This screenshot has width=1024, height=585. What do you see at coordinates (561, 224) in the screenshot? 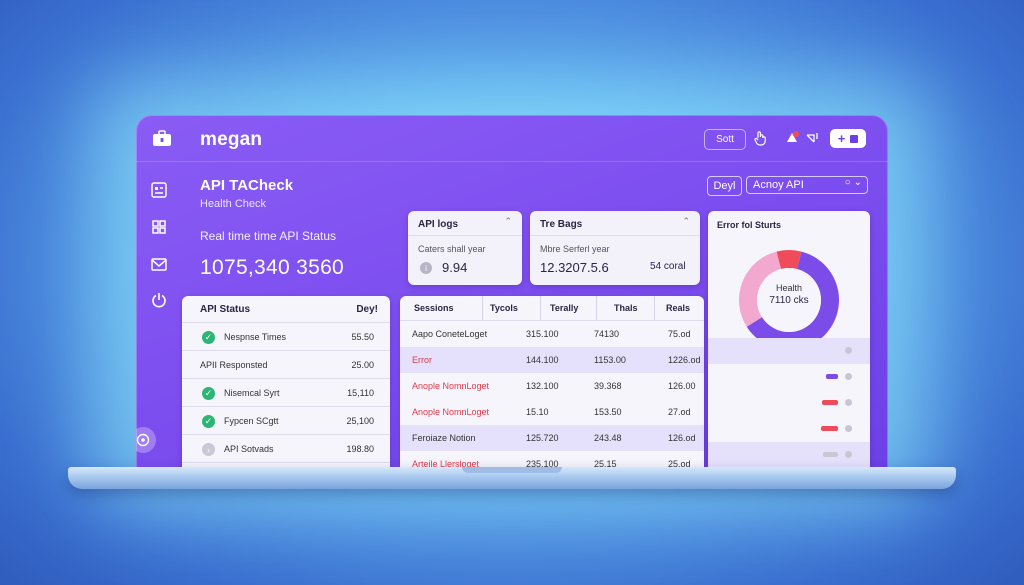
I see `tre-bags-title: Tre Bags` at bounding box center [561, 224].